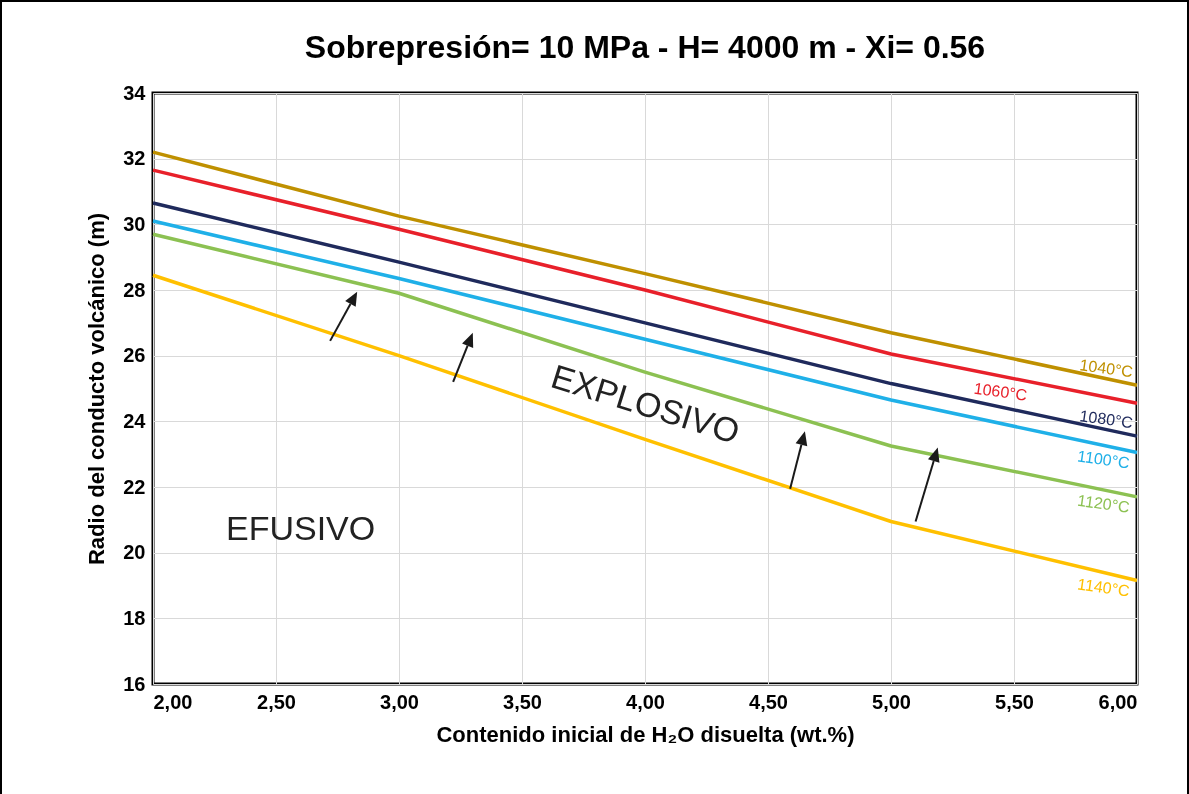 Image resolution: width=1189 pixels, height=794 pixels. I want to click on y-tick-label: 26, so click(134, 355).